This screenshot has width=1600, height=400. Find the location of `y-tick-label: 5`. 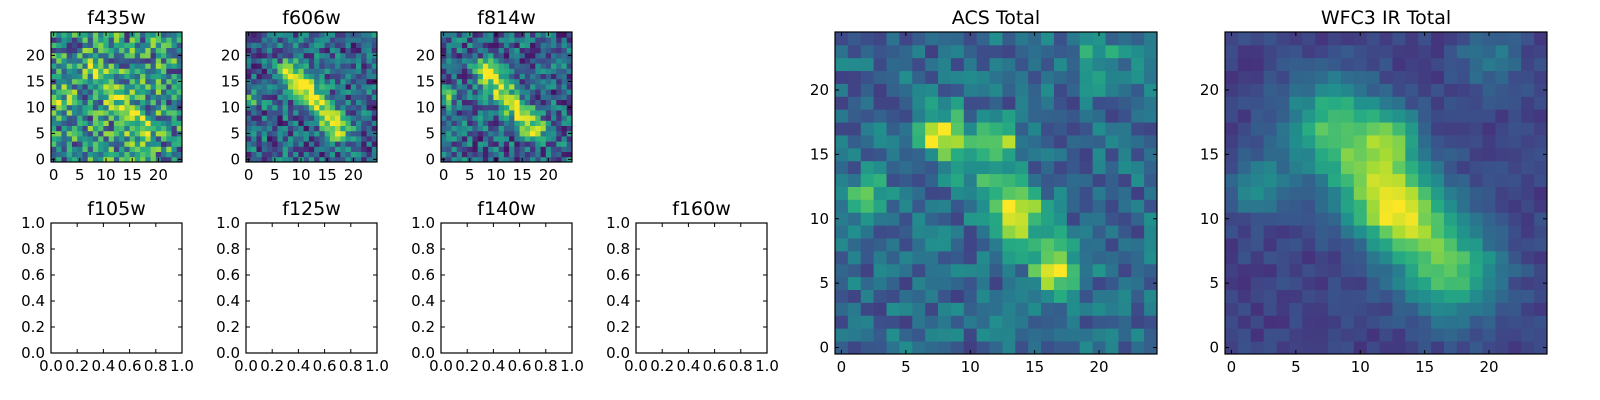

y-tick-label: 5 is located at coordinates (235, 133).